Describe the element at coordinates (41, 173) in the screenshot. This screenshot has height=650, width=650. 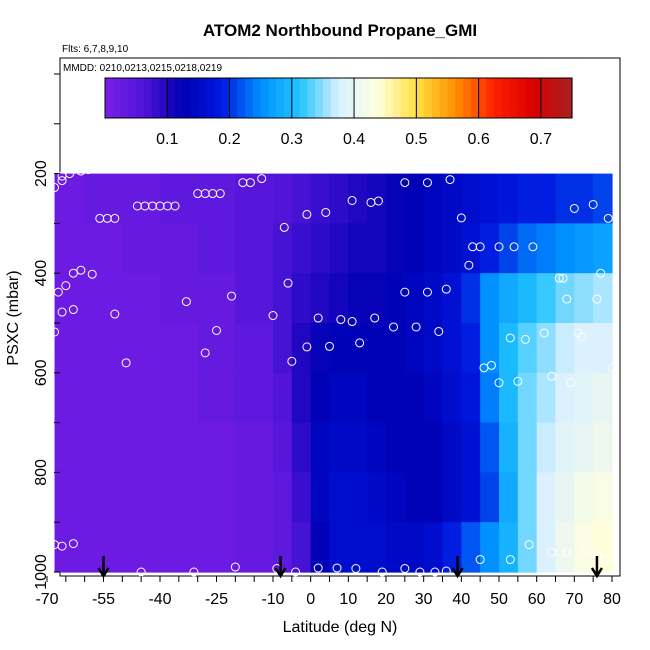
I see `y-tick-label: 200` at that location.